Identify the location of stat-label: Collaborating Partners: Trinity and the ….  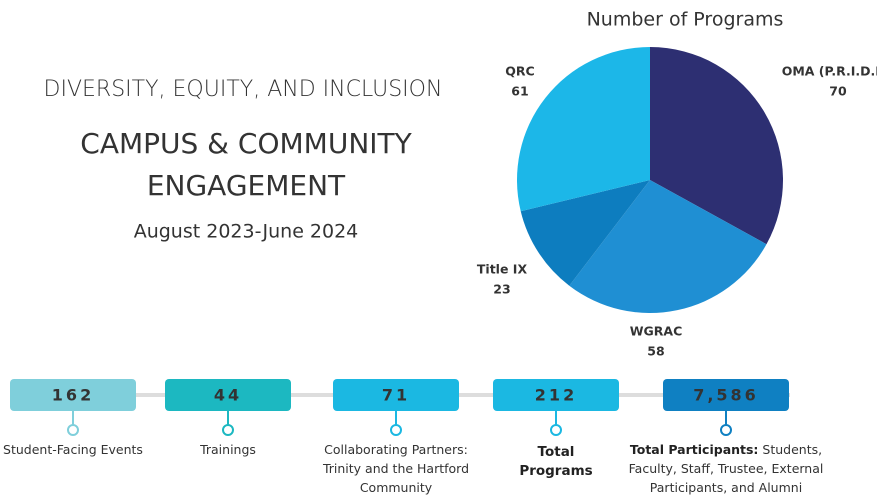
(396, 468).